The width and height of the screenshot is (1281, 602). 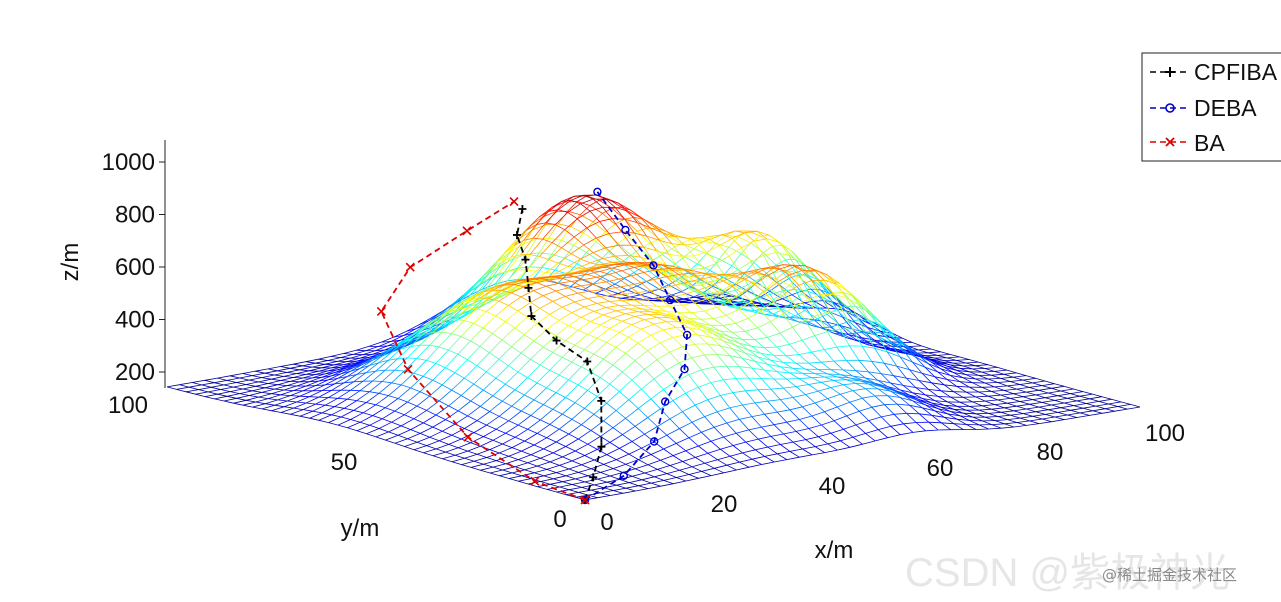 I want to click on series-marker-deba, so click(x=687, y=335).